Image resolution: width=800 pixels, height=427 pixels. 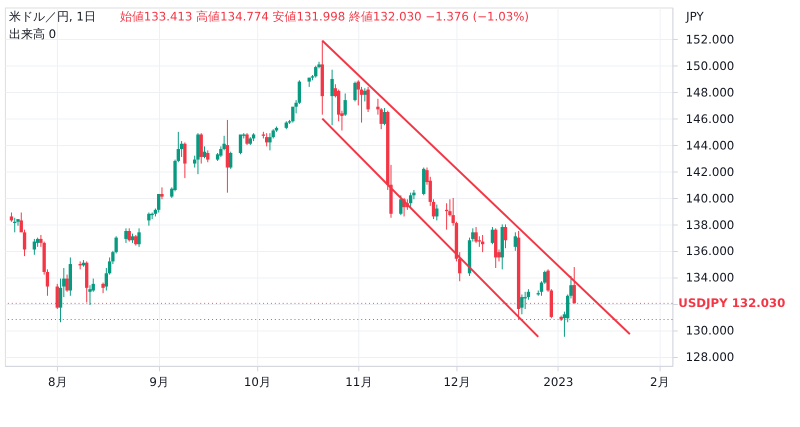 What do you see at coordinates (710, 251) in the screenshot?
I see `y-tick-label: 136.000` at bounding box center [710, 251].